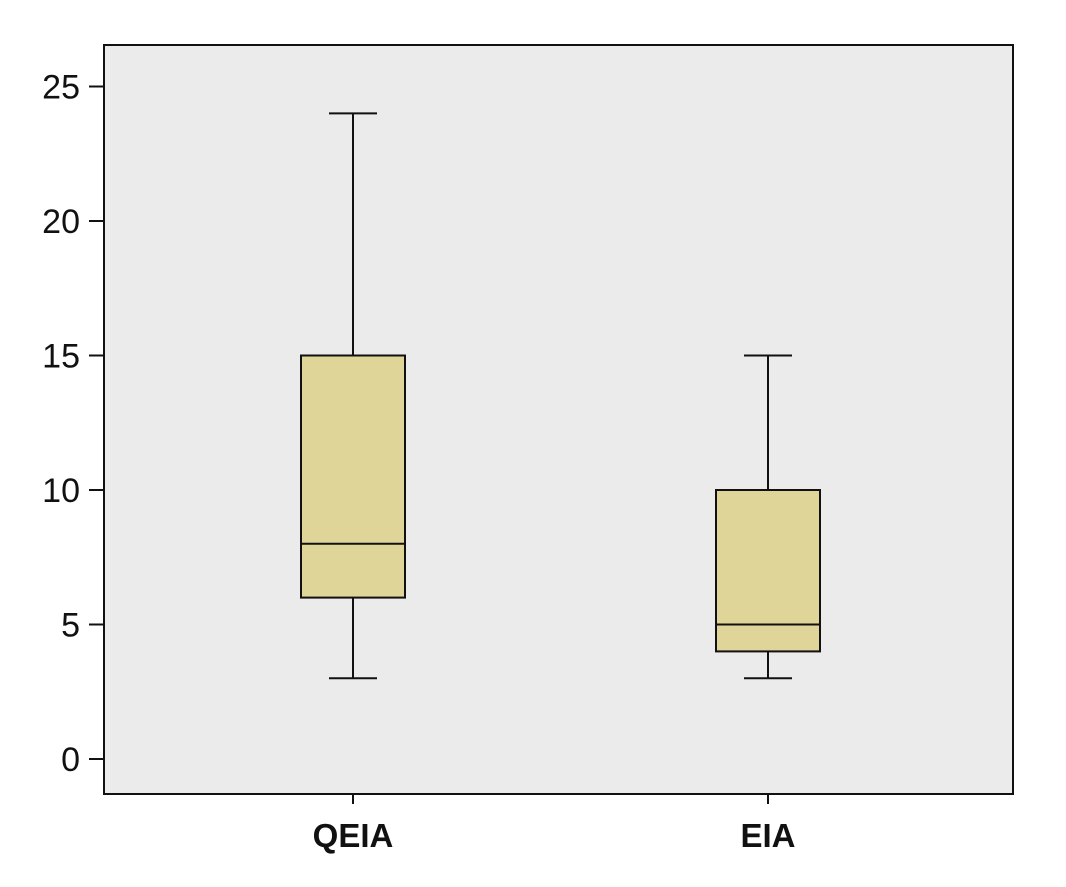  Describe the element at coordinates (70, 760) in the screenshot. I see `y-tick-label: 0` at that location.